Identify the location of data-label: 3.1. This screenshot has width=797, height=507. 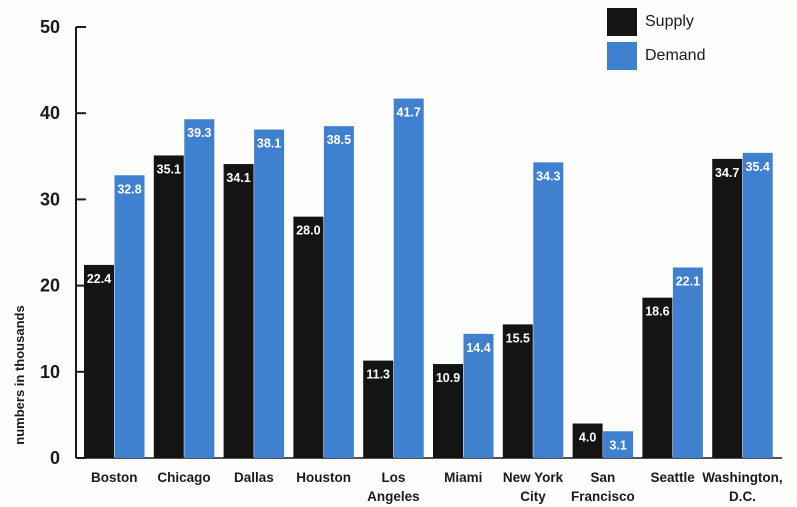
(617, 445).